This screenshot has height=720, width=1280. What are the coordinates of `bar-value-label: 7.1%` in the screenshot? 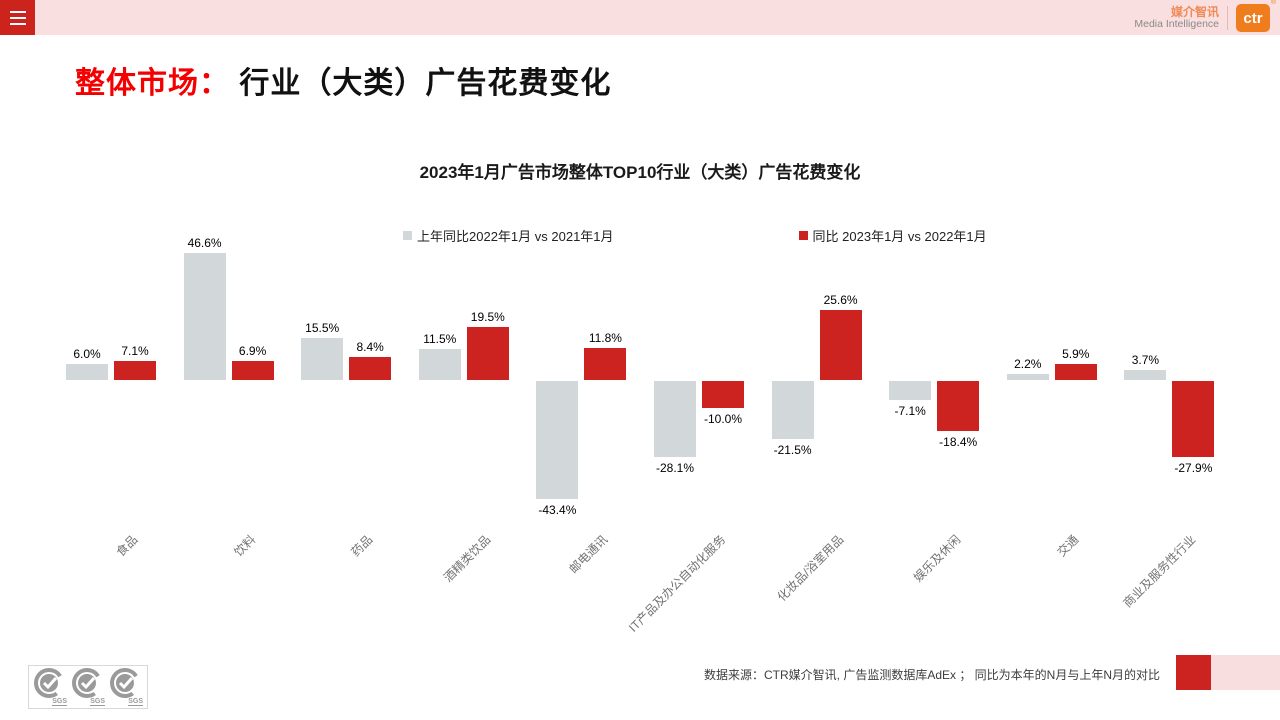 It's located at (135, 350).